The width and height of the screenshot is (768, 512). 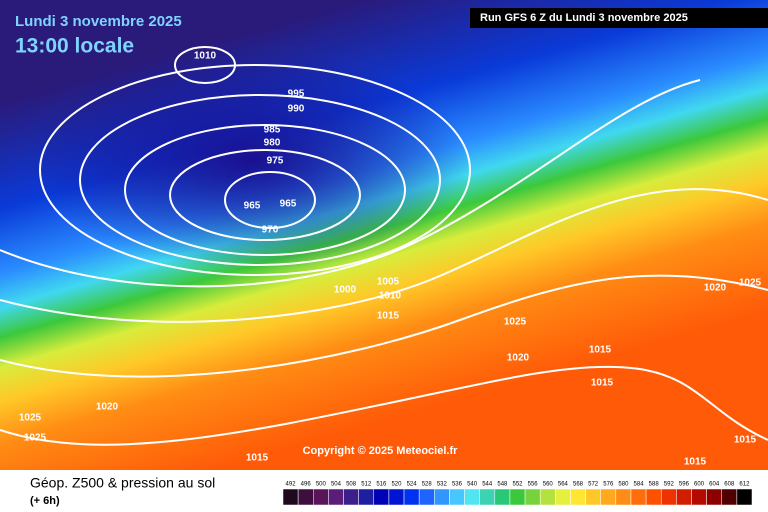 What do you see at coordinates (381, 485) in the screenshot?
I see `scale-label: 516` at bounding box center [381, 485].